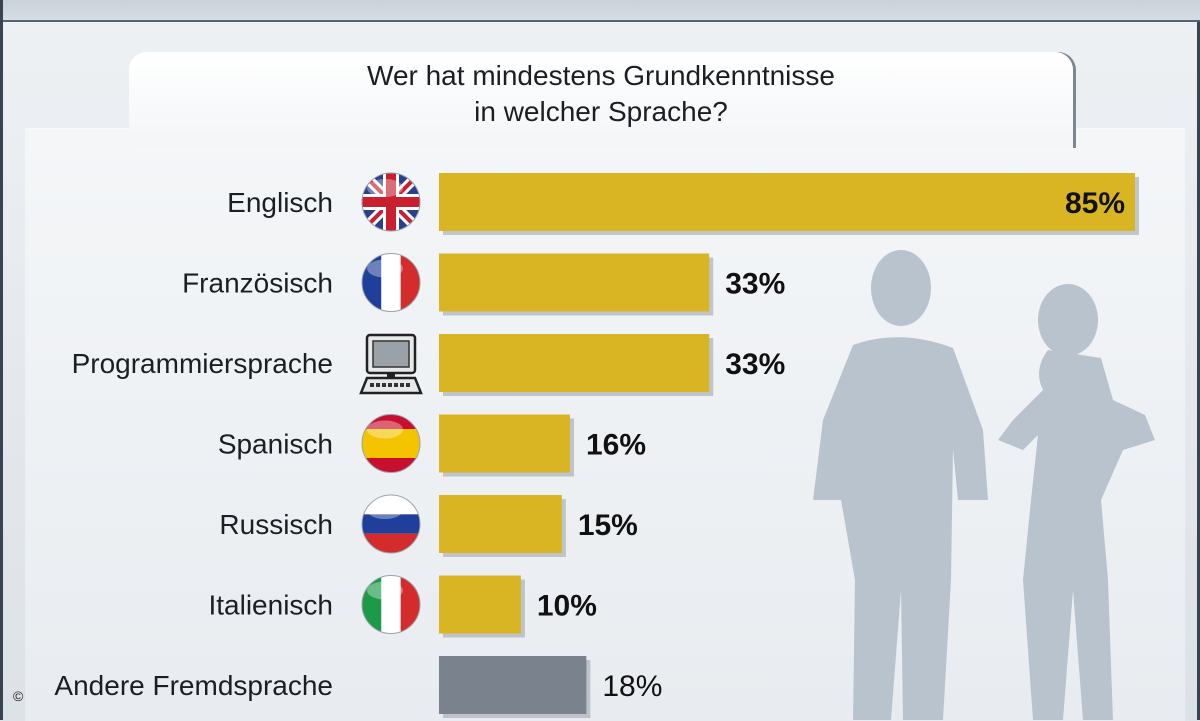  I want to click on copyright-mark: ©, so click(18, 696).